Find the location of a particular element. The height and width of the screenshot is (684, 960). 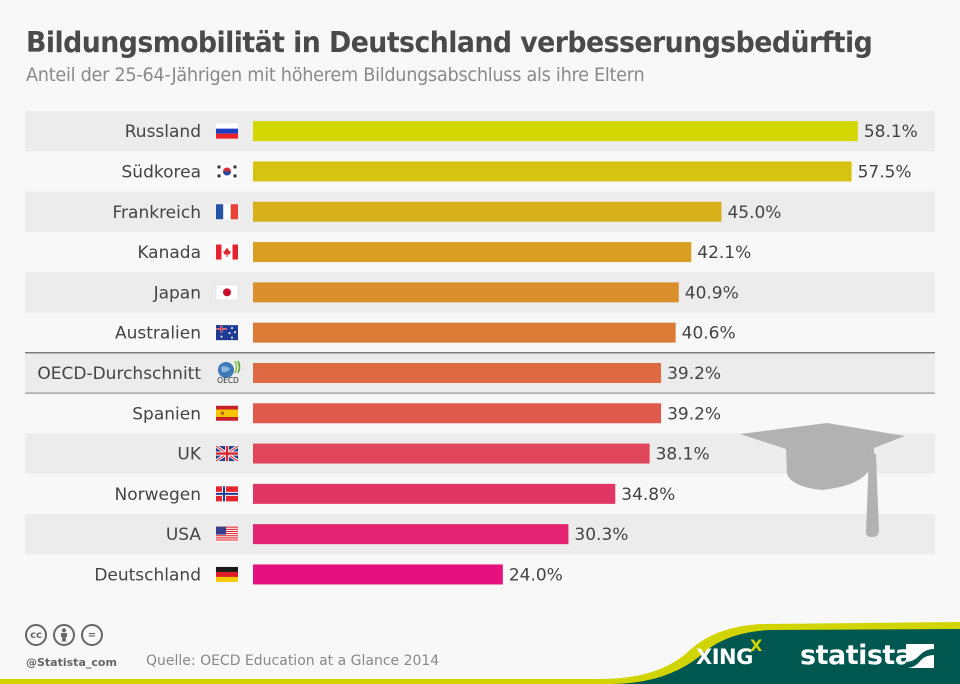

category-label: UK is located at coordinates (189, 455).